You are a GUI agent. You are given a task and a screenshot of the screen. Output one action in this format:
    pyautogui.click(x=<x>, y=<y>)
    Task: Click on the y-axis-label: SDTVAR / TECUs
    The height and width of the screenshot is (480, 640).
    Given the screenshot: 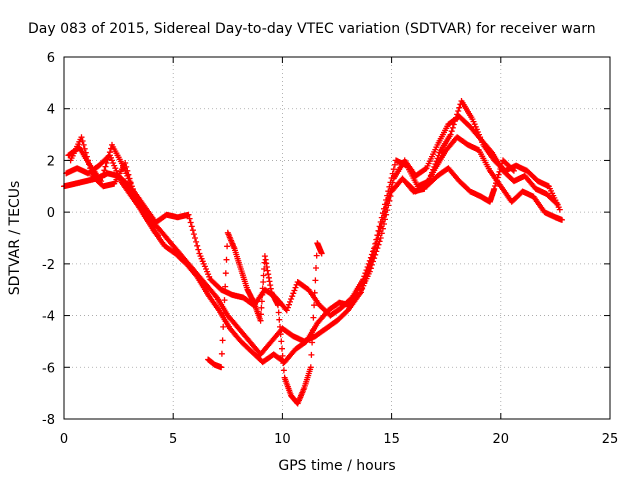 What is the action you would take?
    pyautogui.click(x=15, y=238)
    